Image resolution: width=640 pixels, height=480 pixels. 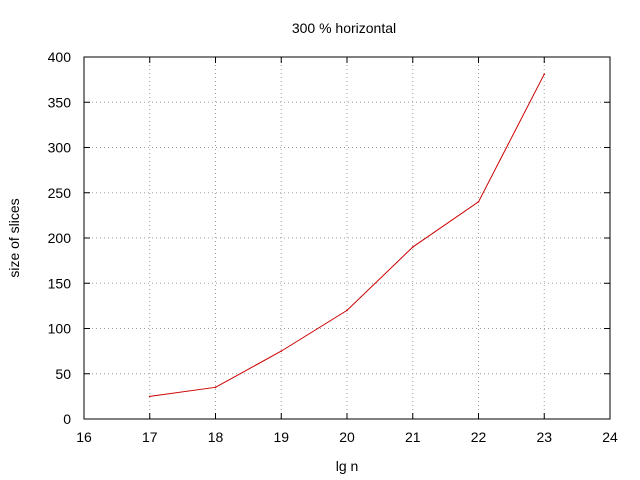 I want to click on x-tick-label: 17, so click(x=150, y=437).